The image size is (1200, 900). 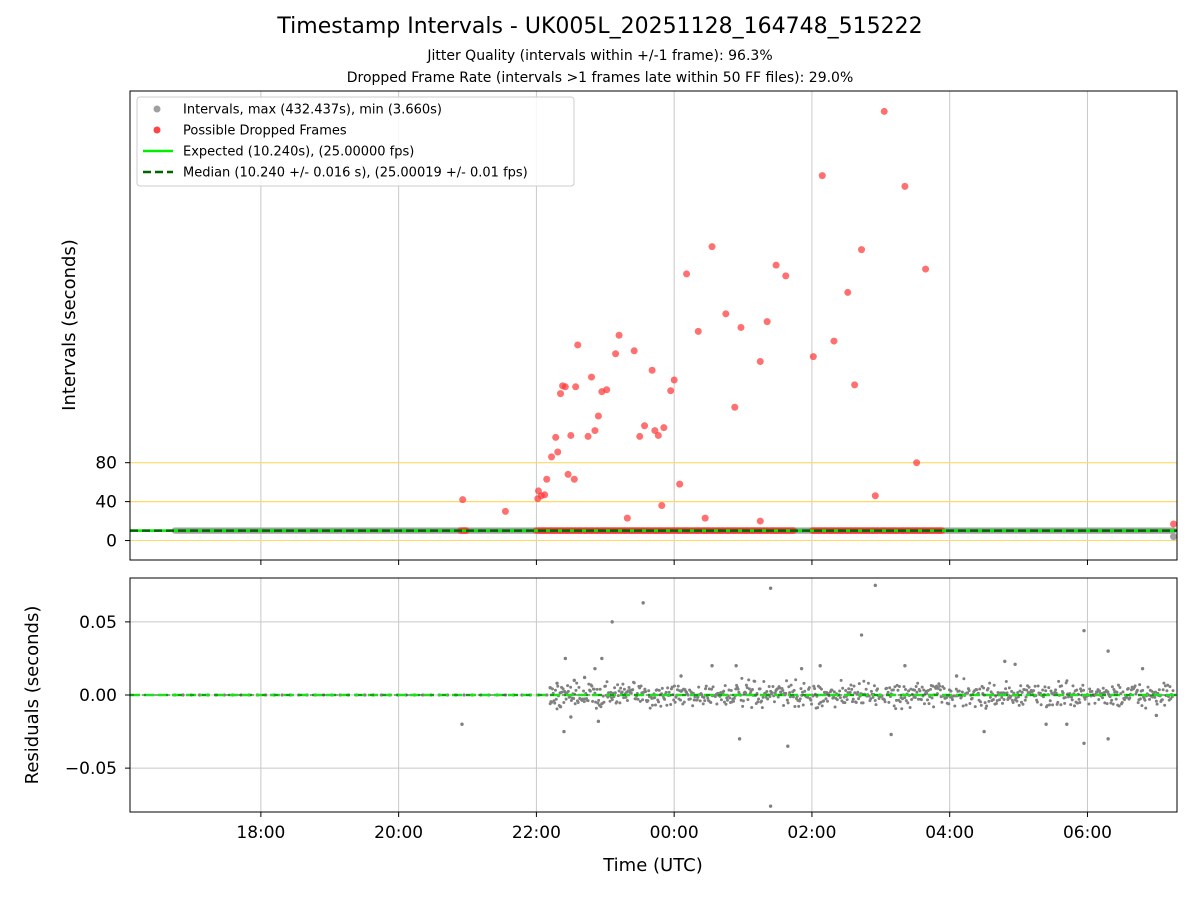 I want to click on x-tick-label: 22:00, so click(x=536, y=833).